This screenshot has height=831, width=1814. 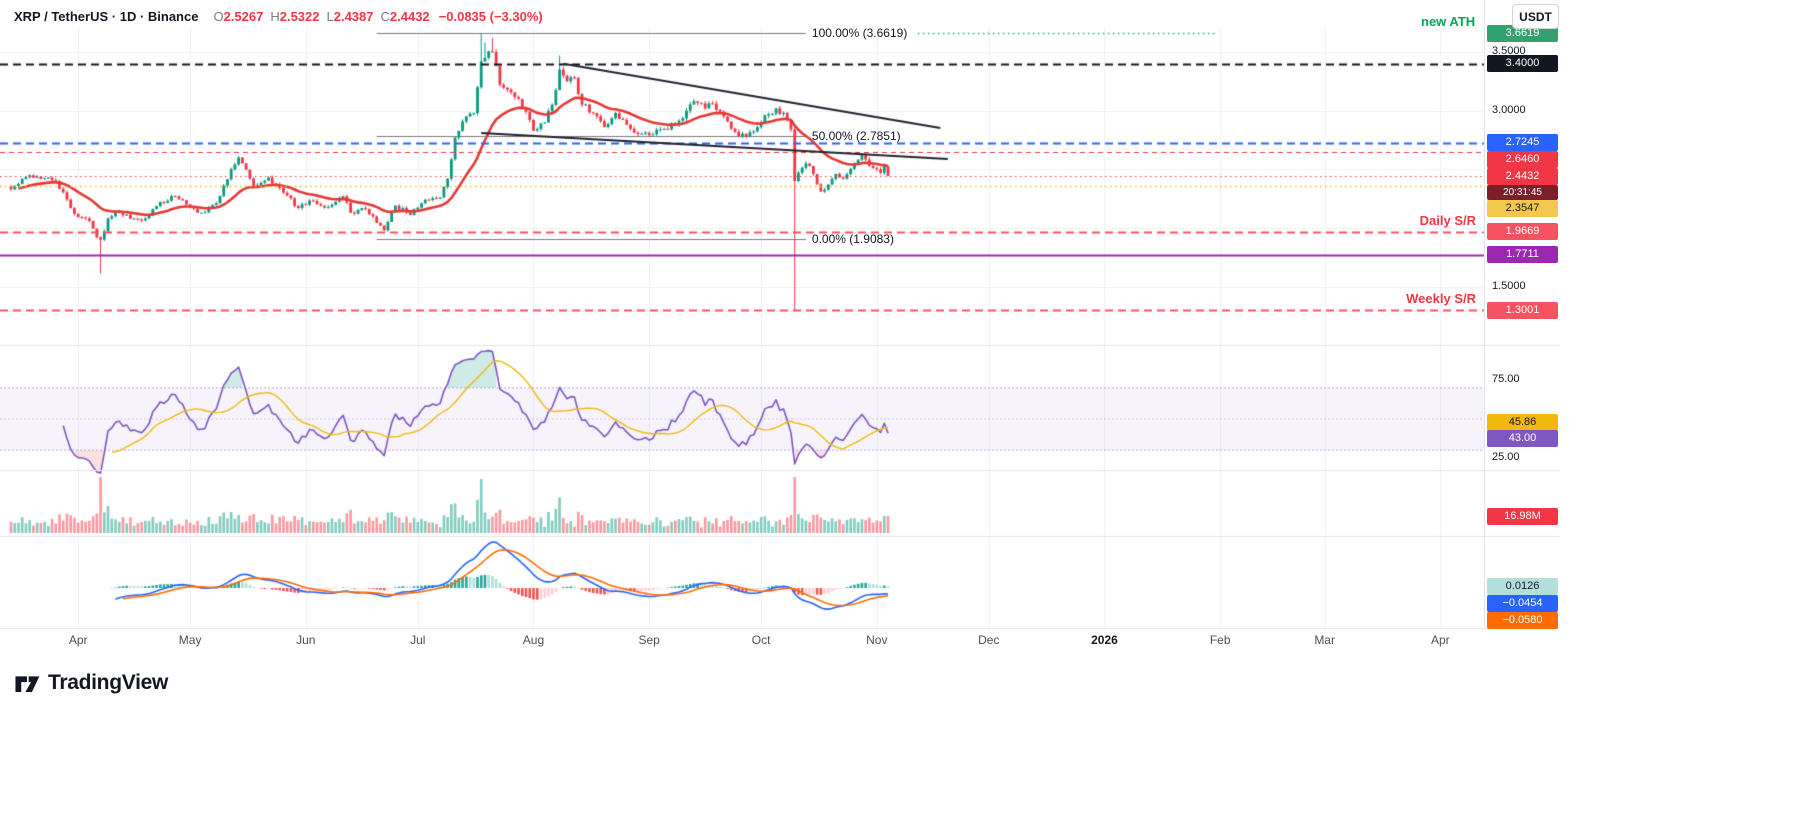 I want to click on close-label: C, so click(x=385, y=16).